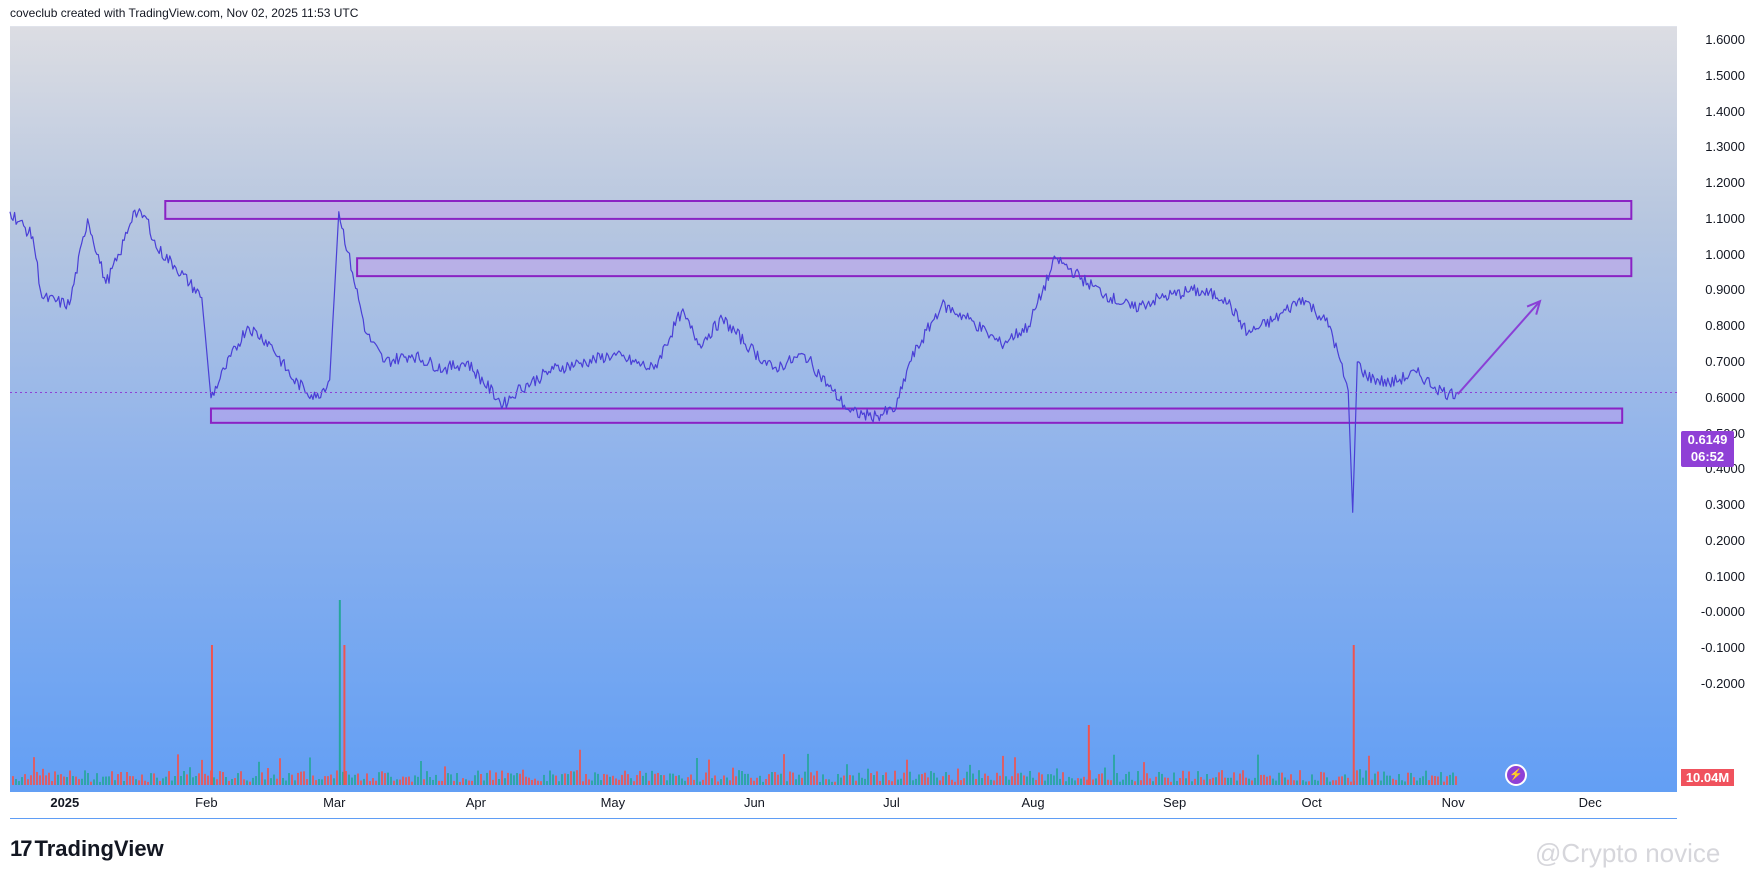 This screenshot has height=880, width=1759. I want to click on price-tick-label: 1.4000, so click(1725, 111).